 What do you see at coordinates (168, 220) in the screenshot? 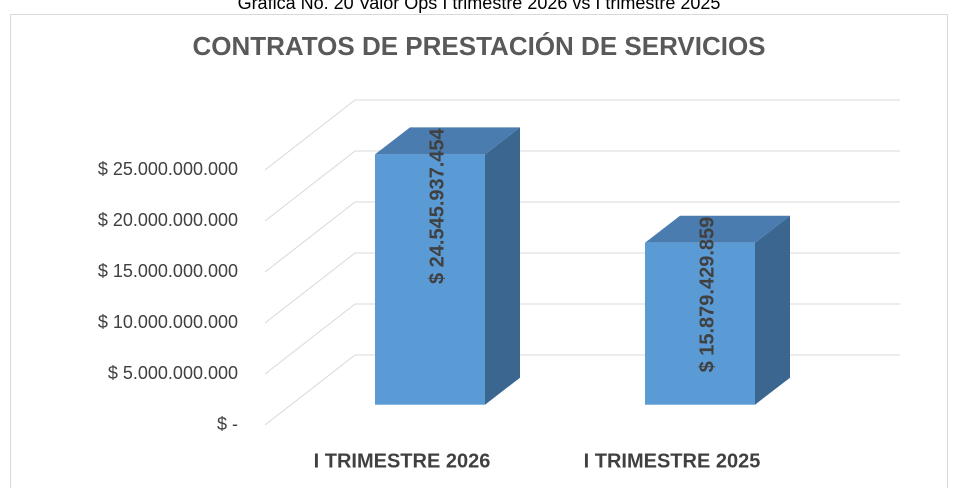
I see `y-tick-label: $ 20.000.000.000` at bounding box center [168, 220].